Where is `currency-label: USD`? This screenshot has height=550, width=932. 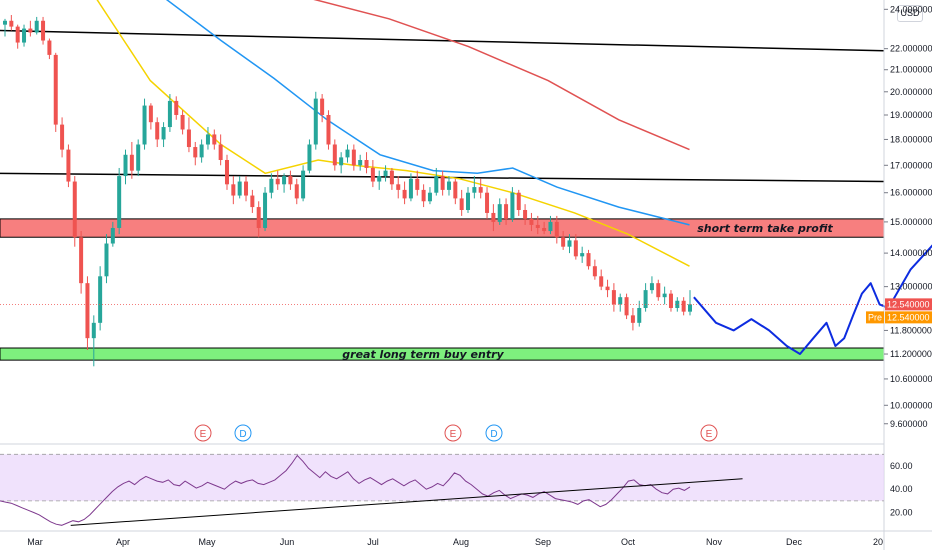
currency-label: USD is located at coordinates (910, 13).